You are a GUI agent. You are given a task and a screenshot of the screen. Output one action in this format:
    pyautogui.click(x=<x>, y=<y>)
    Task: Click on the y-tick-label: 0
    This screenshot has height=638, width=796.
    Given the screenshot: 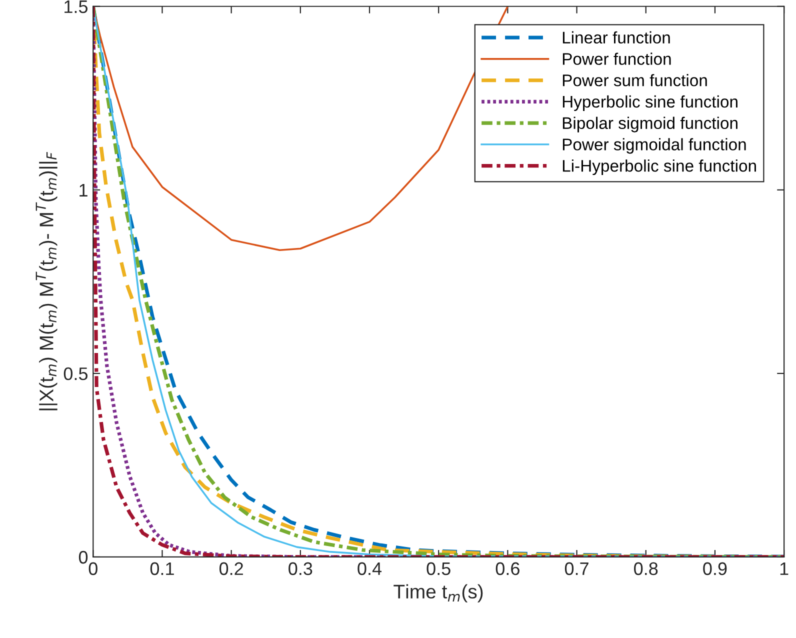 What is the action you would take?
    pyautogui.click(x=83, y=557)
    